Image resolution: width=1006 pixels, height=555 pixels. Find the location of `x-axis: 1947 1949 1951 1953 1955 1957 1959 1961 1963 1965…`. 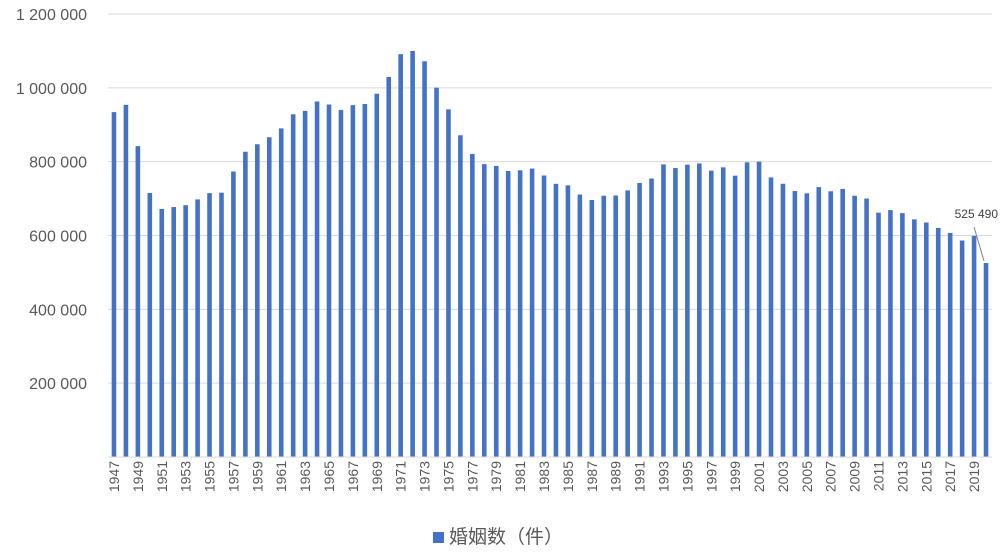

x-axis: 1947 1949 1951 1953 1955 1957 1959 1961 1963 1965… is located at coordinates (544, 476).